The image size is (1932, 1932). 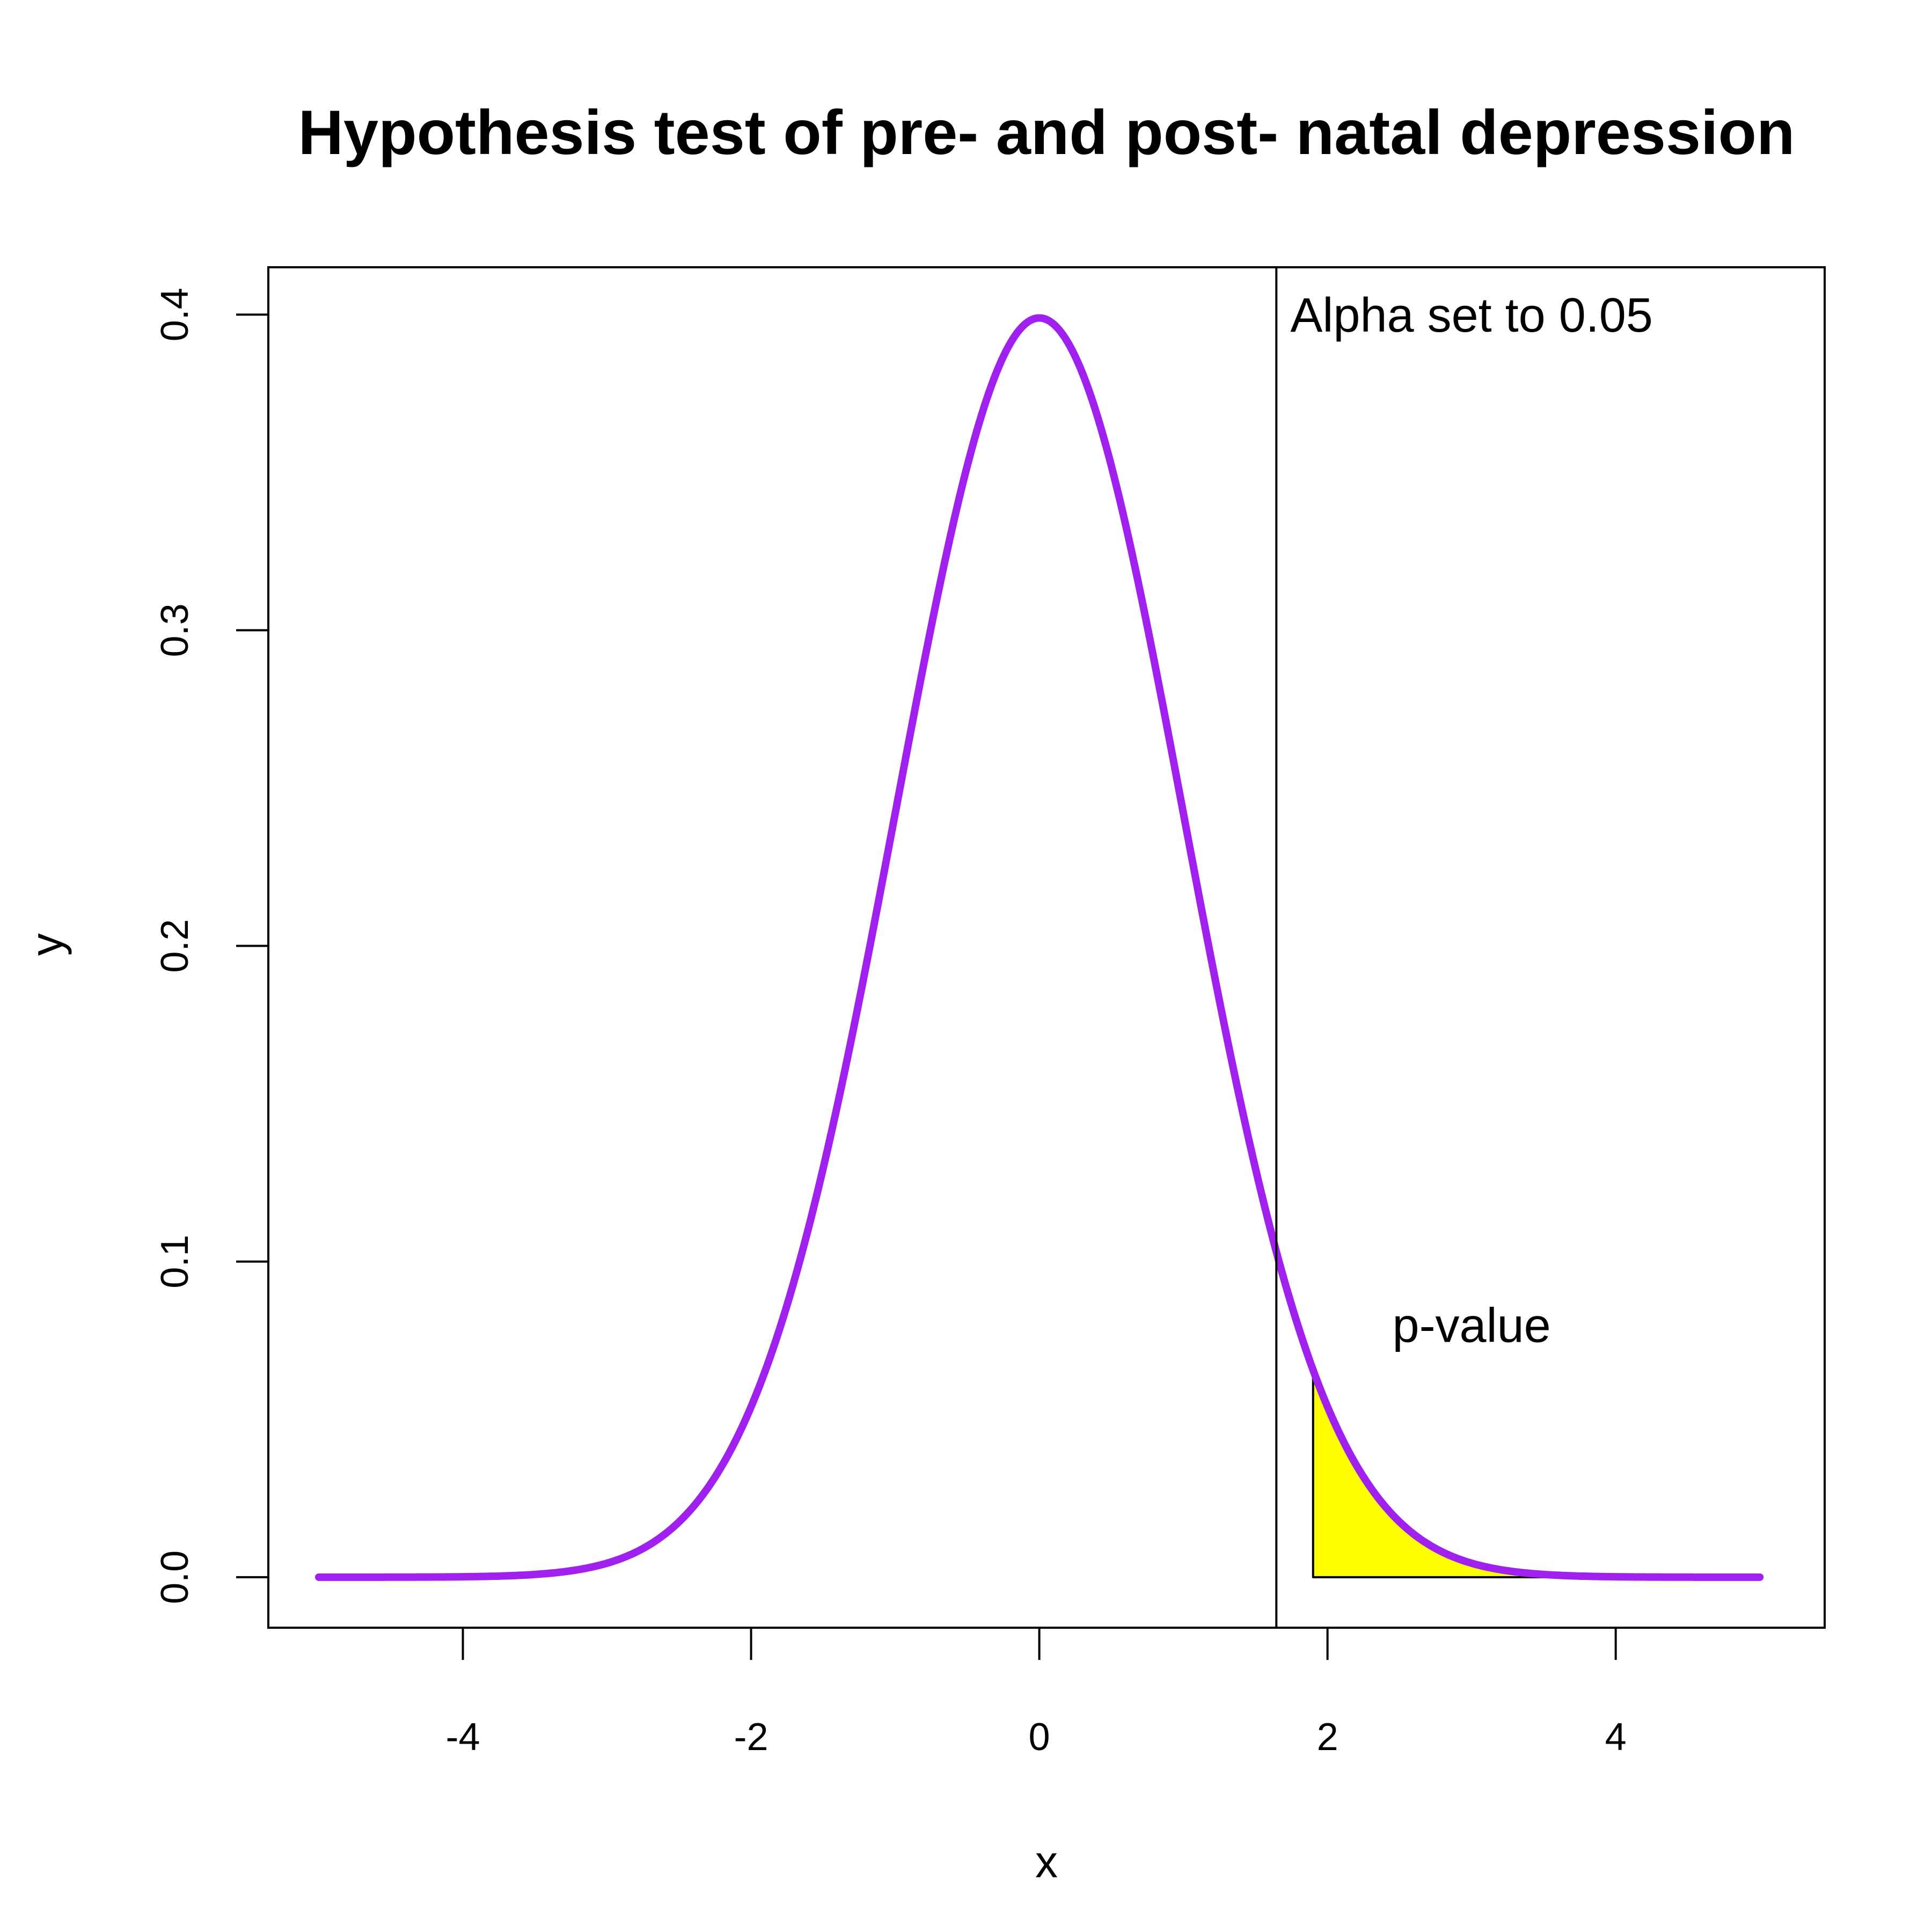 What do you see at coordinates (174, 1262) in the screenshot?
I see `y-tick-label: 0.1` at bounding box center [174, 1262].